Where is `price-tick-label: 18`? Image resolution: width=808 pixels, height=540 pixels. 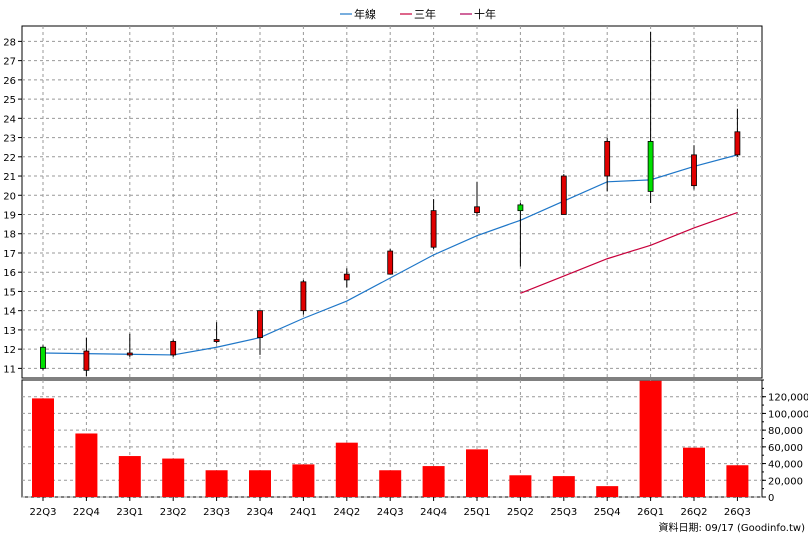
price-tick-label: 18 is located at coordinates (9, 235).